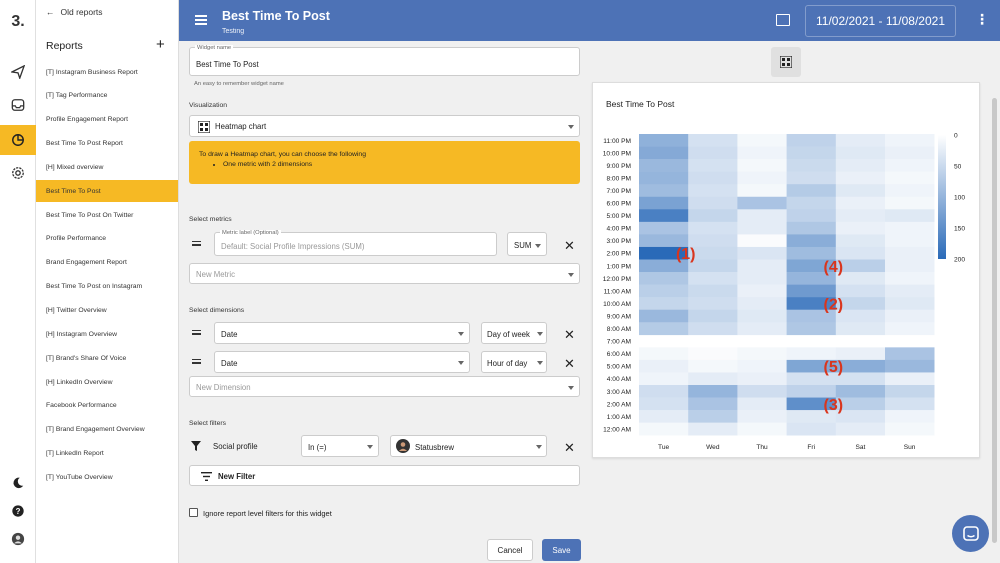 The image size is (1000, 563). What do you see at coordinates (569, 245) in the screenshot?
I see `remove-metric-icon: ✕` at bounding box center [569, 245].